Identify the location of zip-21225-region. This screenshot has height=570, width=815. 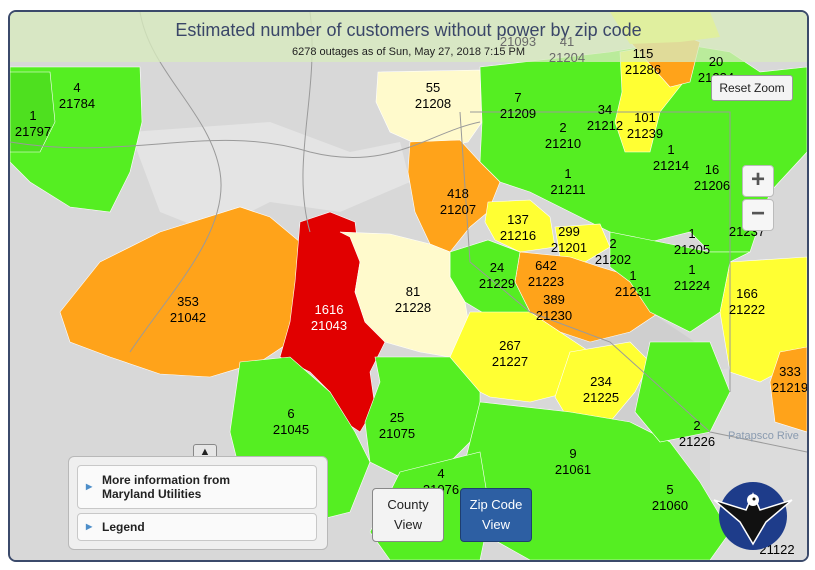
(602, 382).